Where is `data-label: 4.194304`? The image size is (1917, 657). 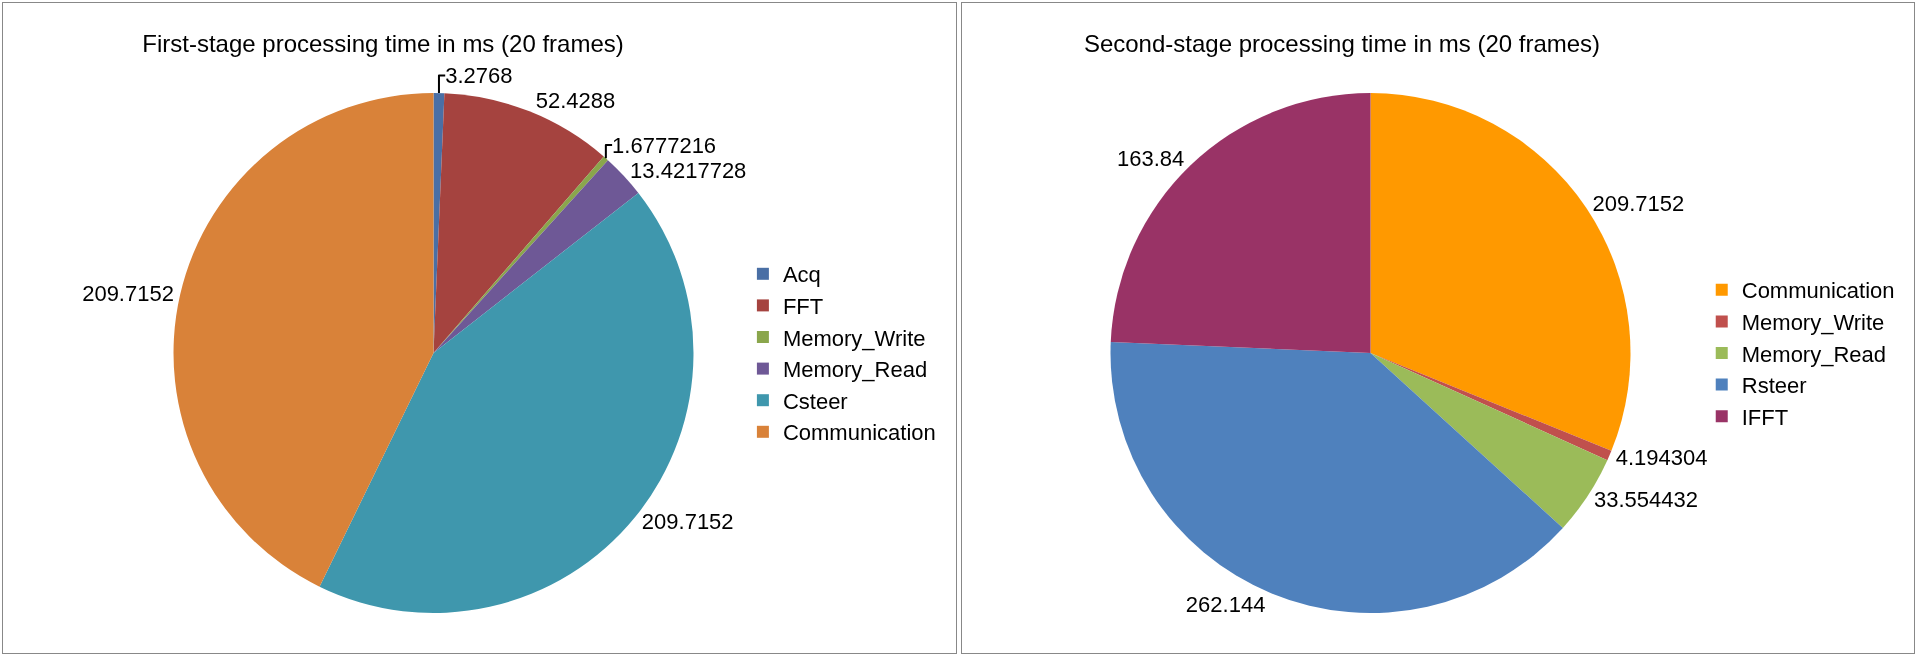
data-label: 4.194304 is located at coordinates (1661, 457).